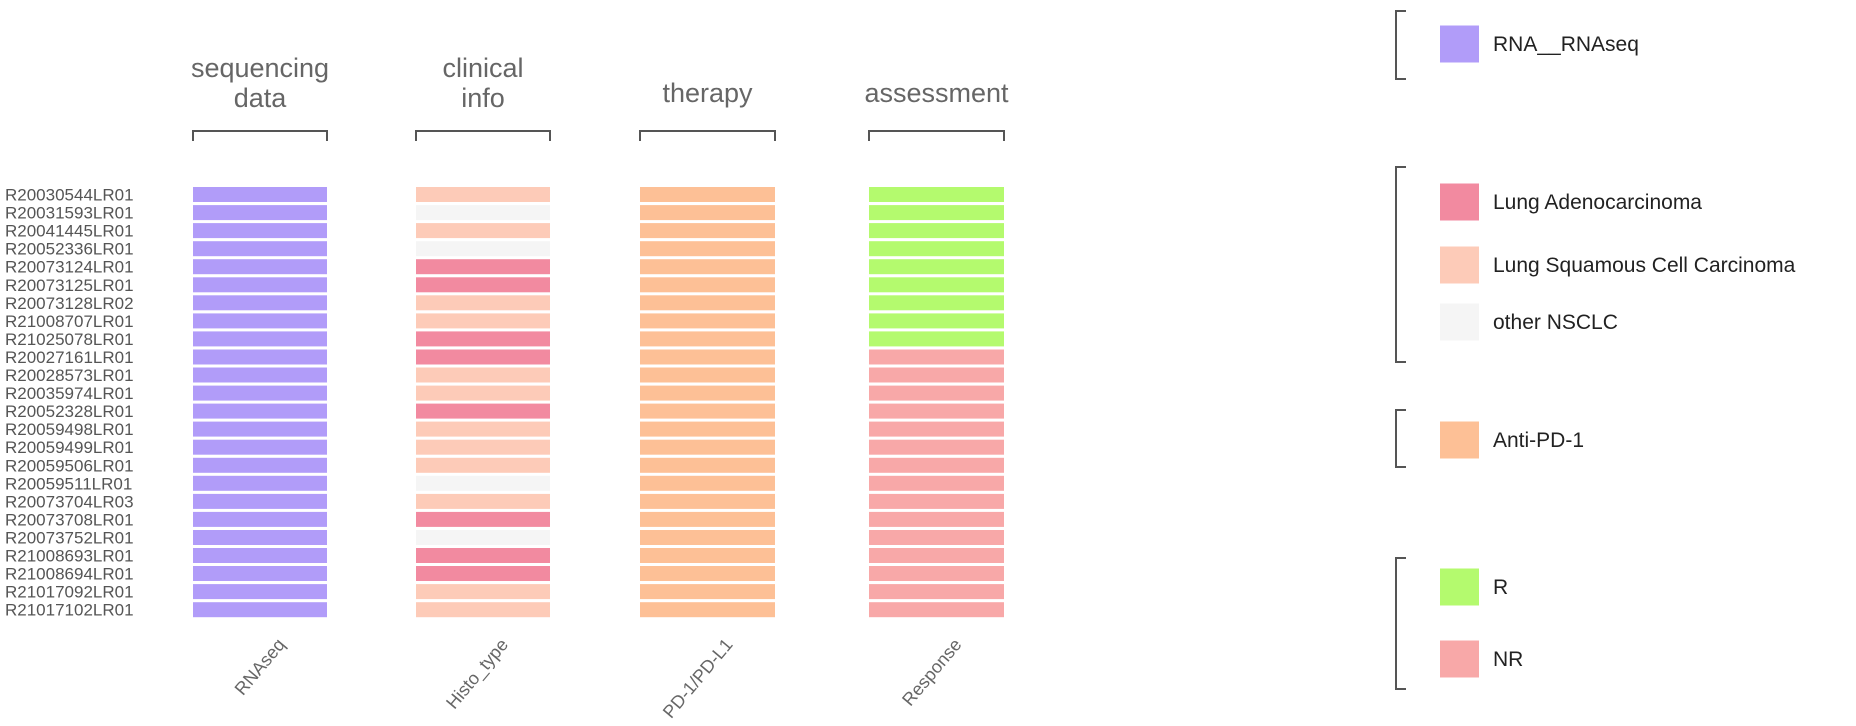 This screenshot has width=1856, height=726. Describe the element at coordinates (69, 592) in the screenshot. I see `row-label: R21017092LR01` at that location.